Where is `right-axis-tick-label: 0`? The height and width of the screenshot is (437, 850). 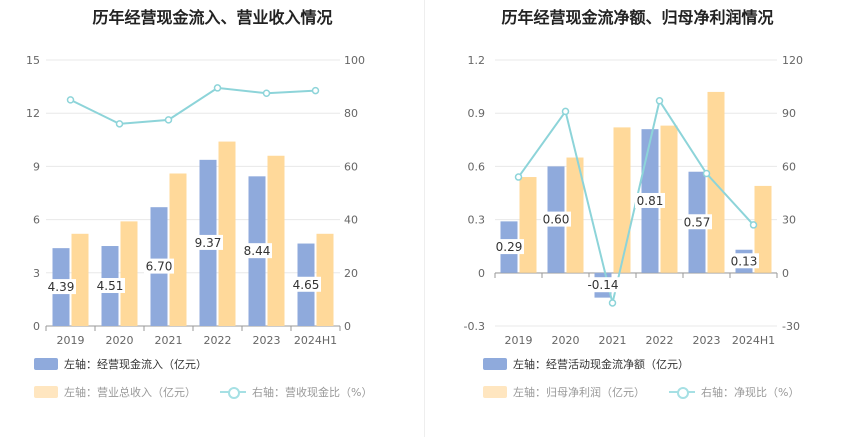 right-axis-tick-label: 0 is located at coordinates (347, 326).